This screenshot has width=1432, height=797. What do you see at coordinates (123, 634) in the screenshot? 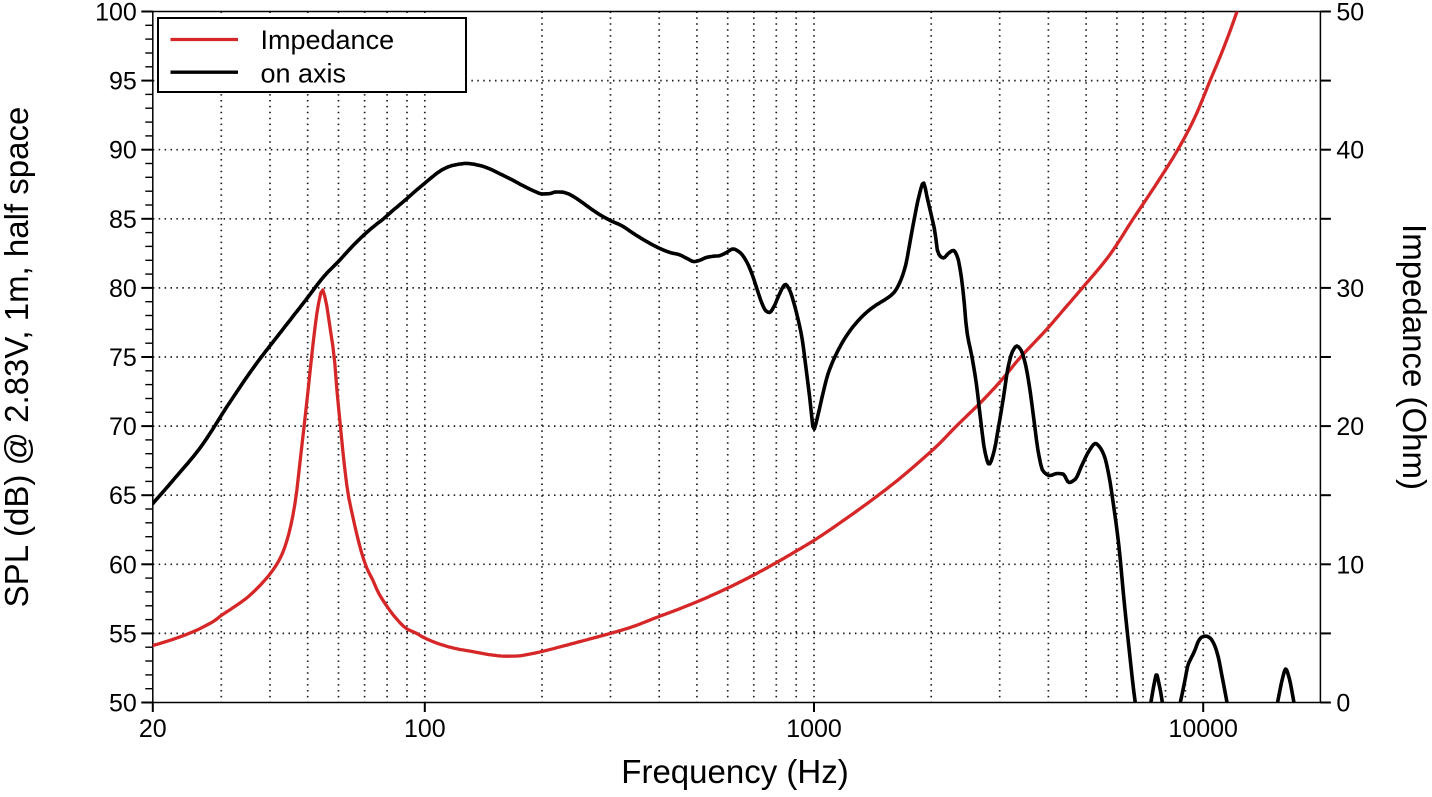
I see `svg-text: 55` at bounding box center [123, 634].